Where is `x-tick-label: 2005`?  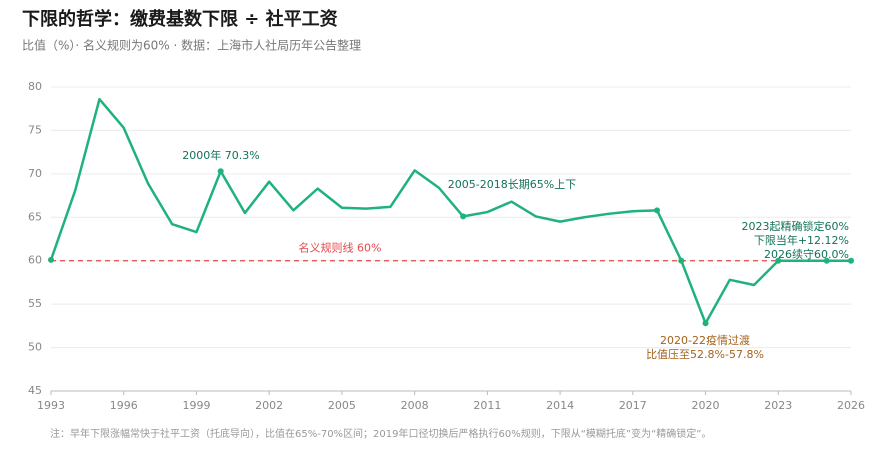 x-tick-label: 2005 is located at coordinates (342, 405).